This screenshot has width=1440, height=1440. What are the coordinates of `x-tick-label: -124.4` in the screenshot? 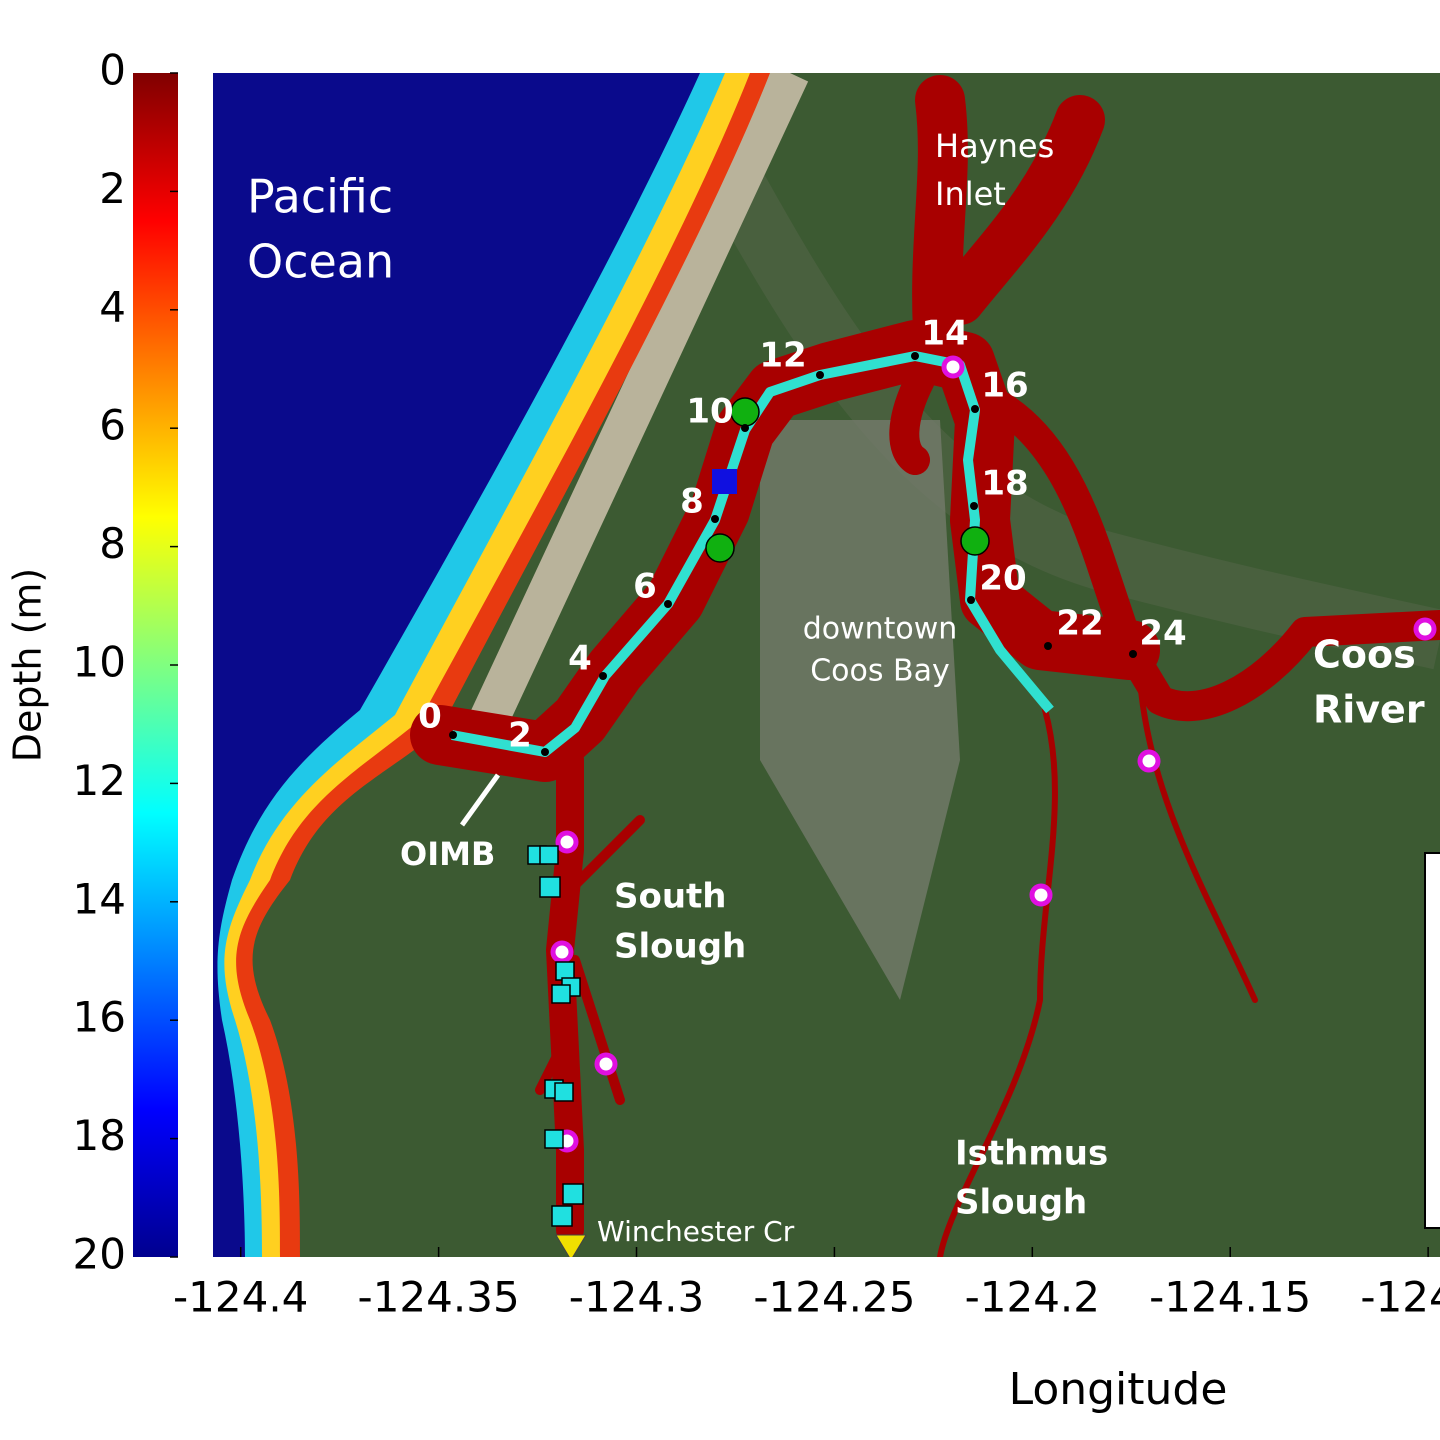 It's located at (240, 1297).